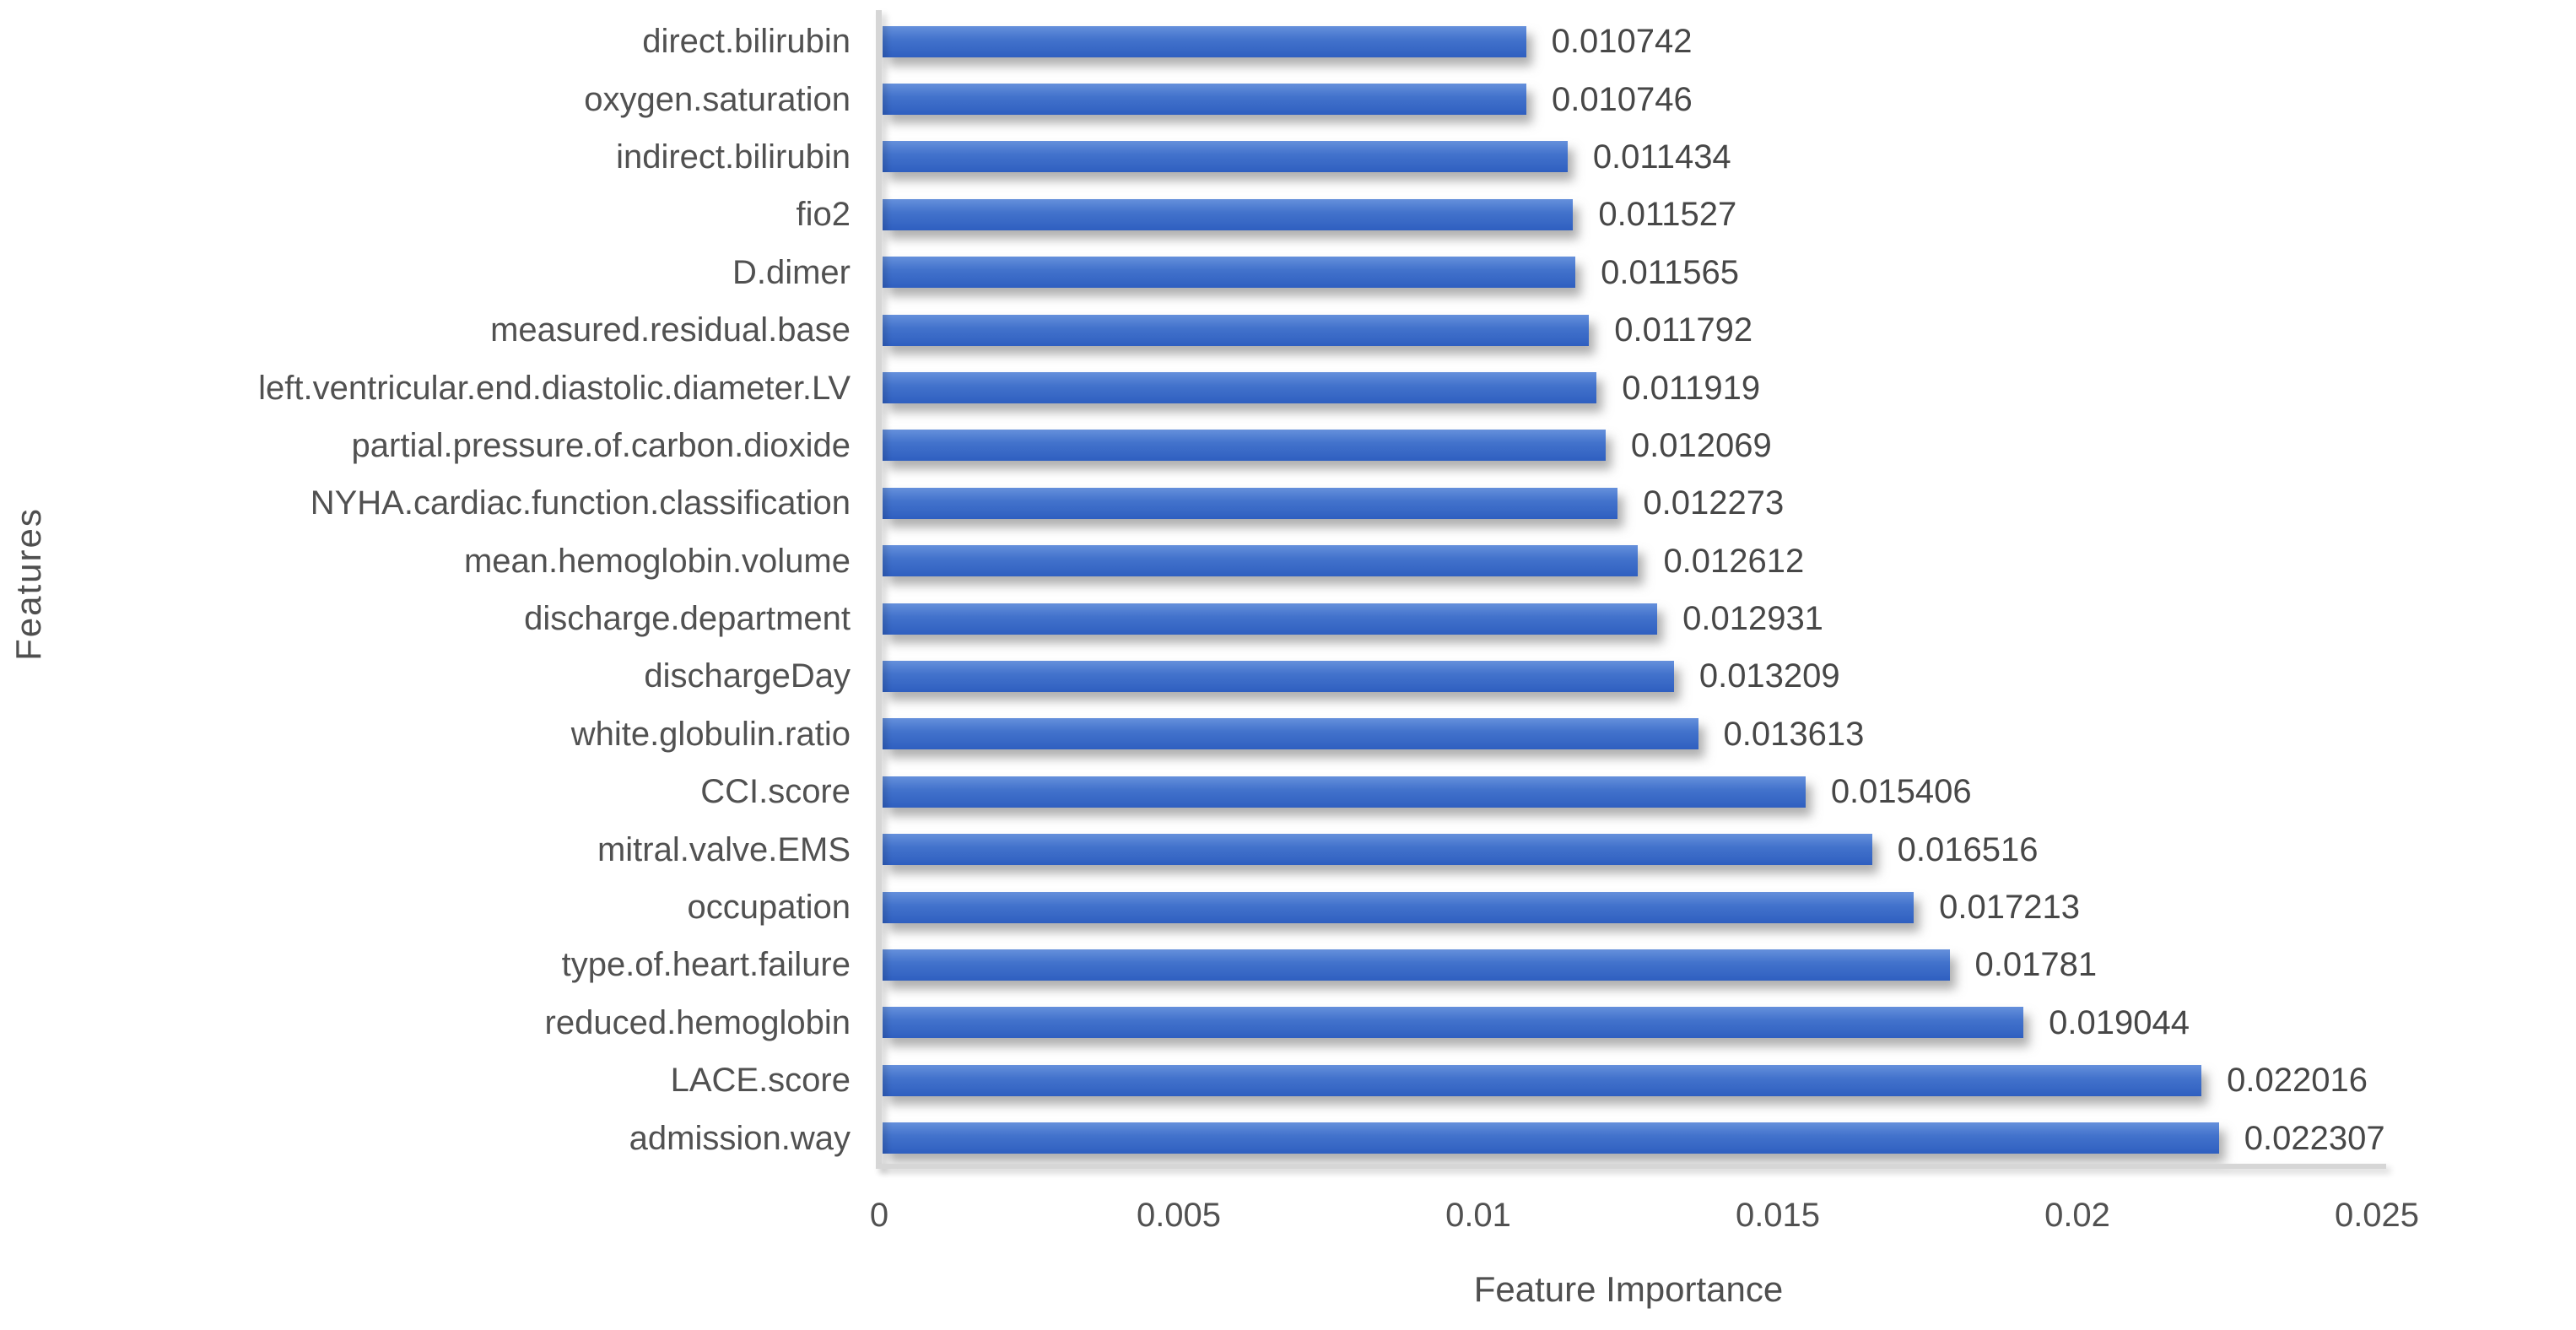 The image size is (2576, 1330). Describe the element at coordinates (775, 792) in the screenshot. I see `category-label: CCI.score` at that location.